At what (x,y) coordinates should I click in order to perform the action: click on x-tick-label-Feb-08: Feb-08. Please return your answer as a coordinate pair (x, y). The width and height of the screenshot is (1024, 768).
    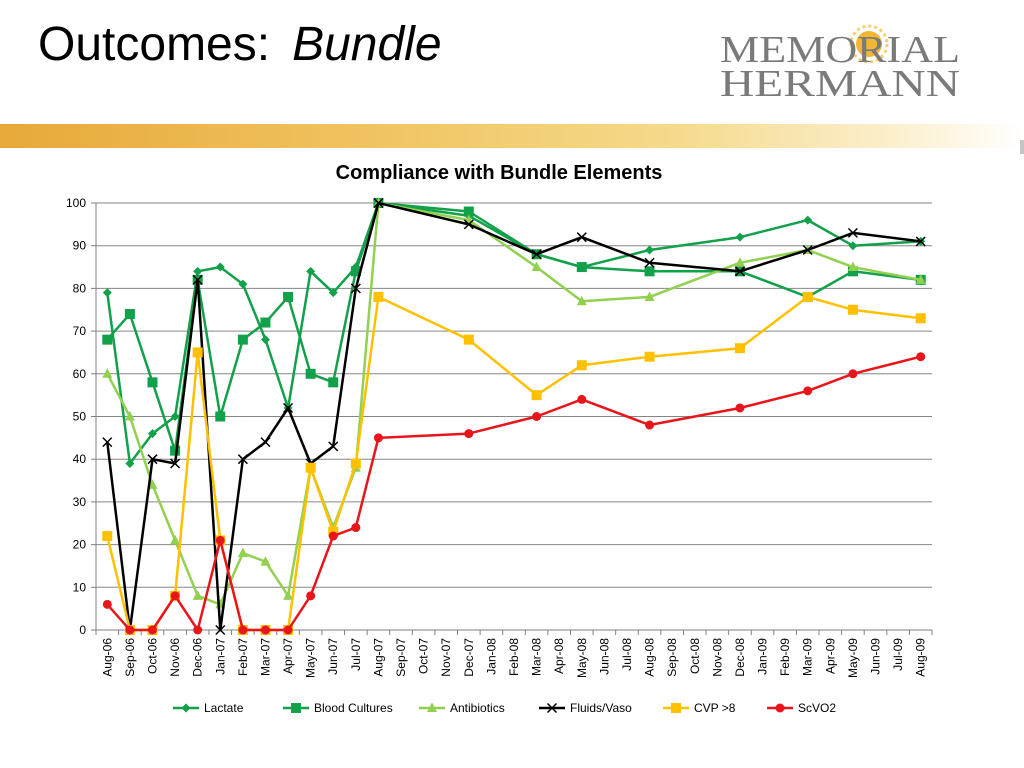
    Looking at the image, I should click on (514, 657).